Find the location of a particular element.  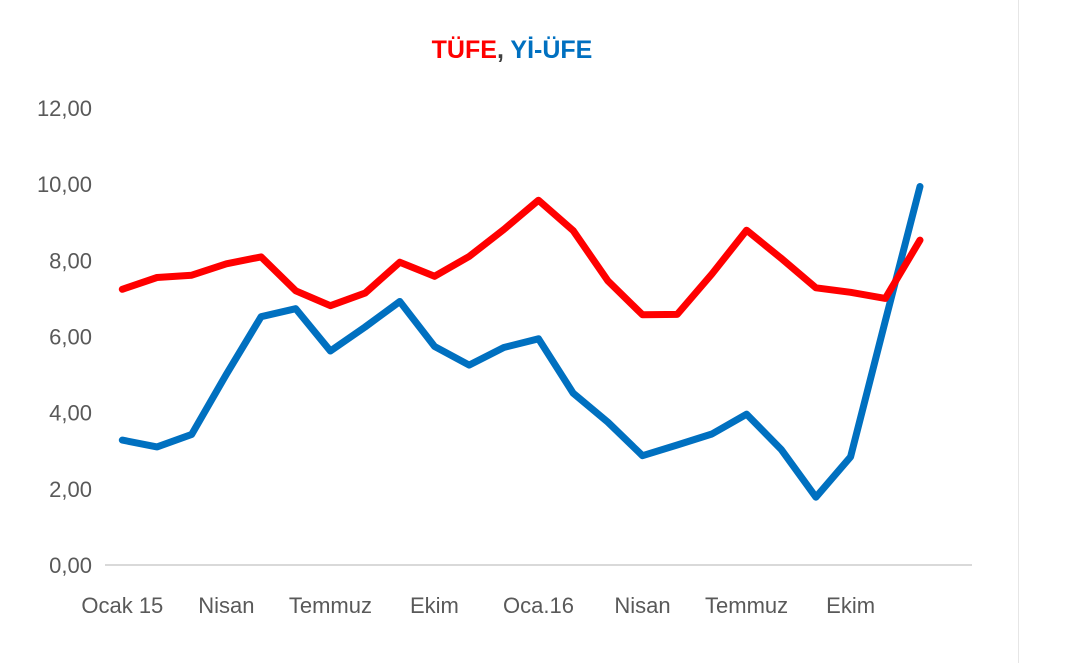

y-tick-label: 0,00 is located at coordinates (70, 565).